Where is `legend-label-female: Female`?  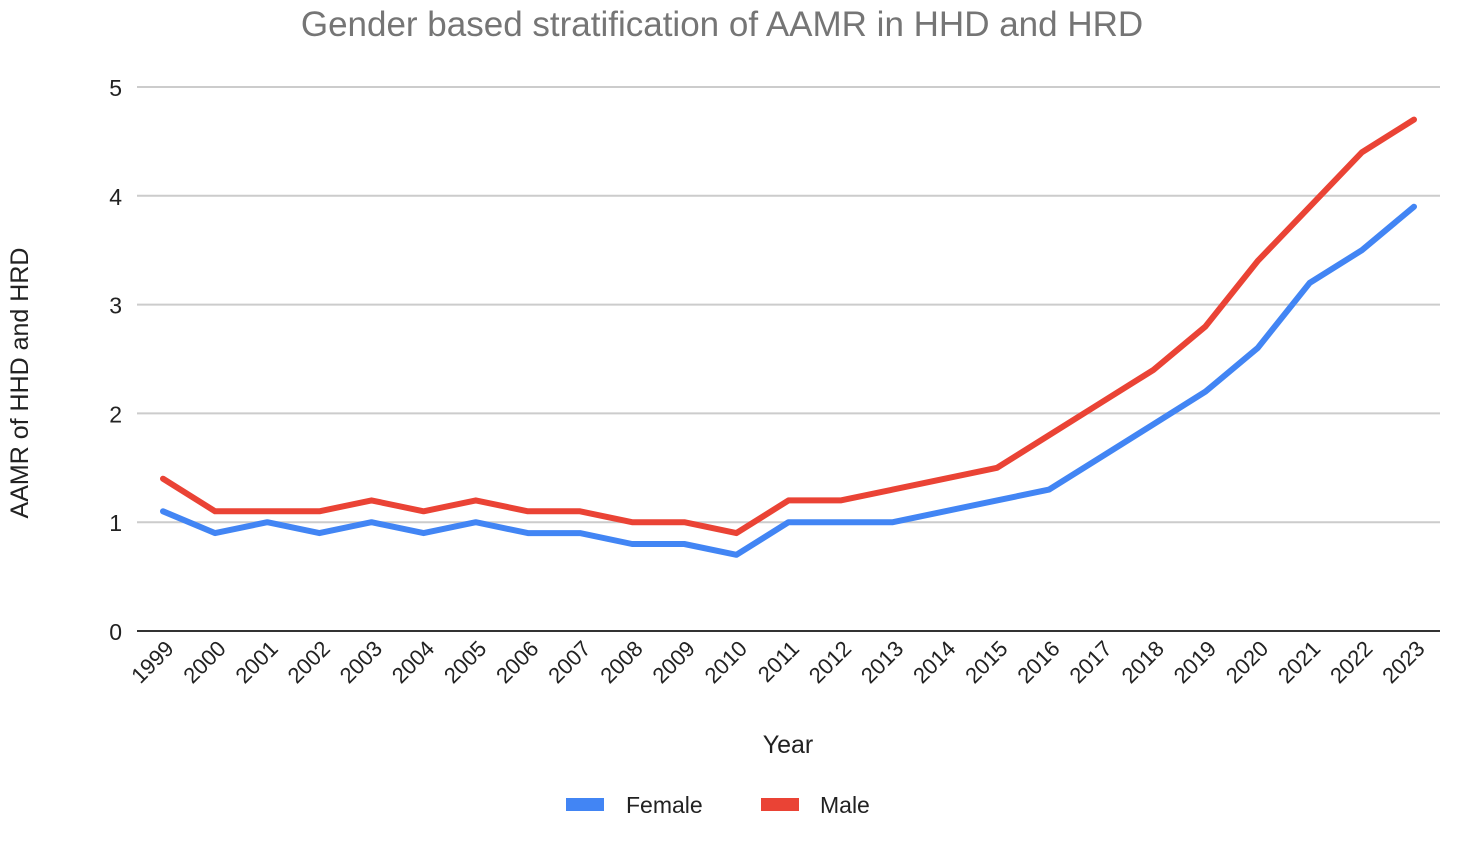 legend-label-female: Female is located at coordinates (664, 805).